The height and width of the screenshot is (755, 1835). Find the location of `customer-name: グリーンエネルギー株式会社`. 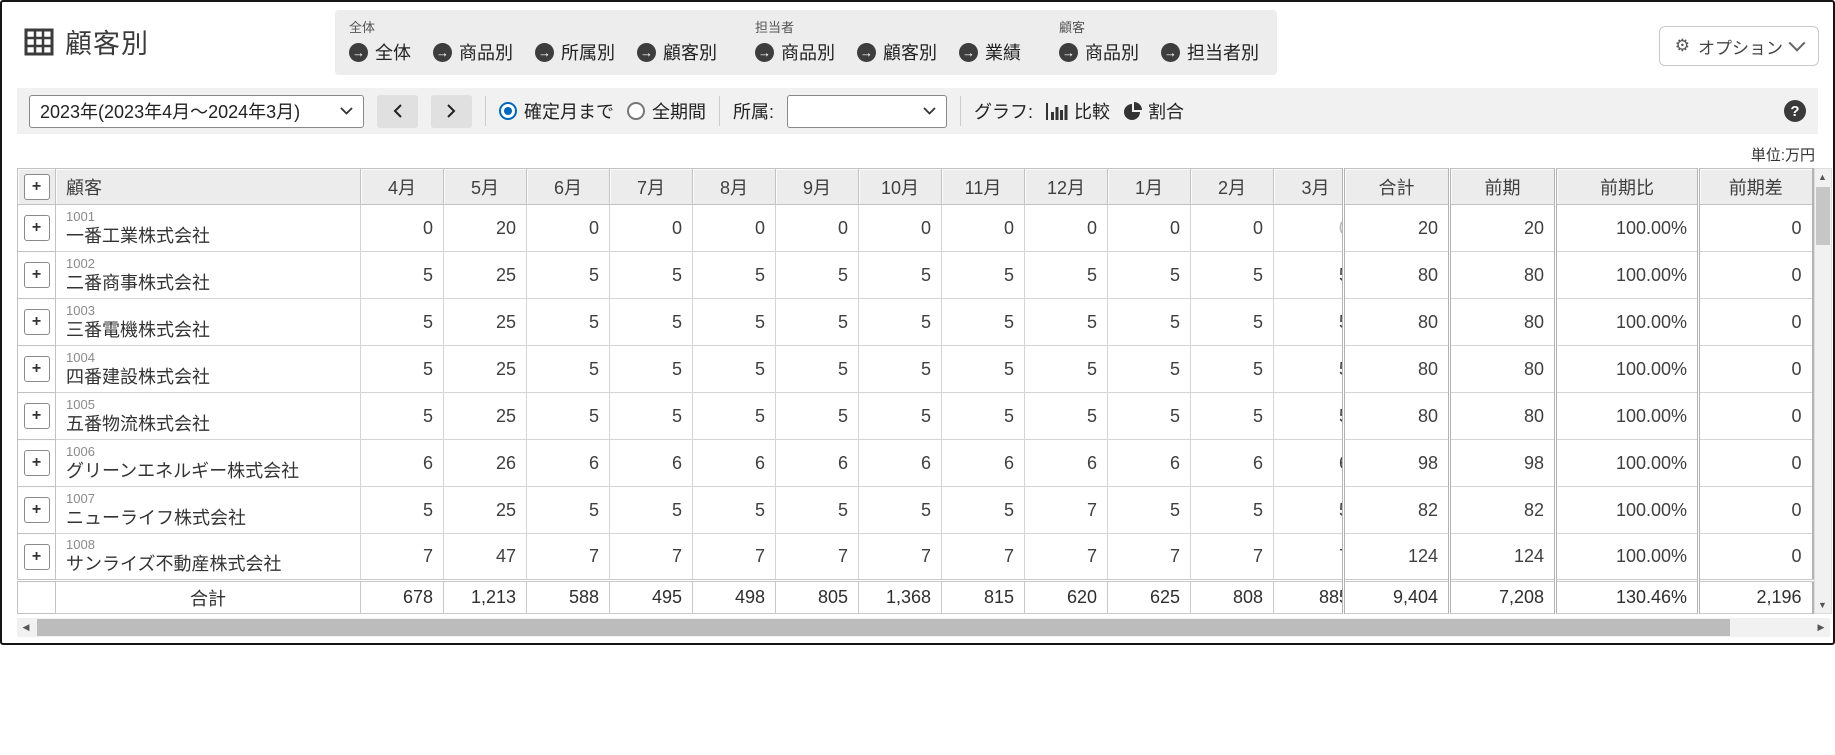

customer-name: グリーンエネルギー株式会社 is located at coordinates (183, 470).